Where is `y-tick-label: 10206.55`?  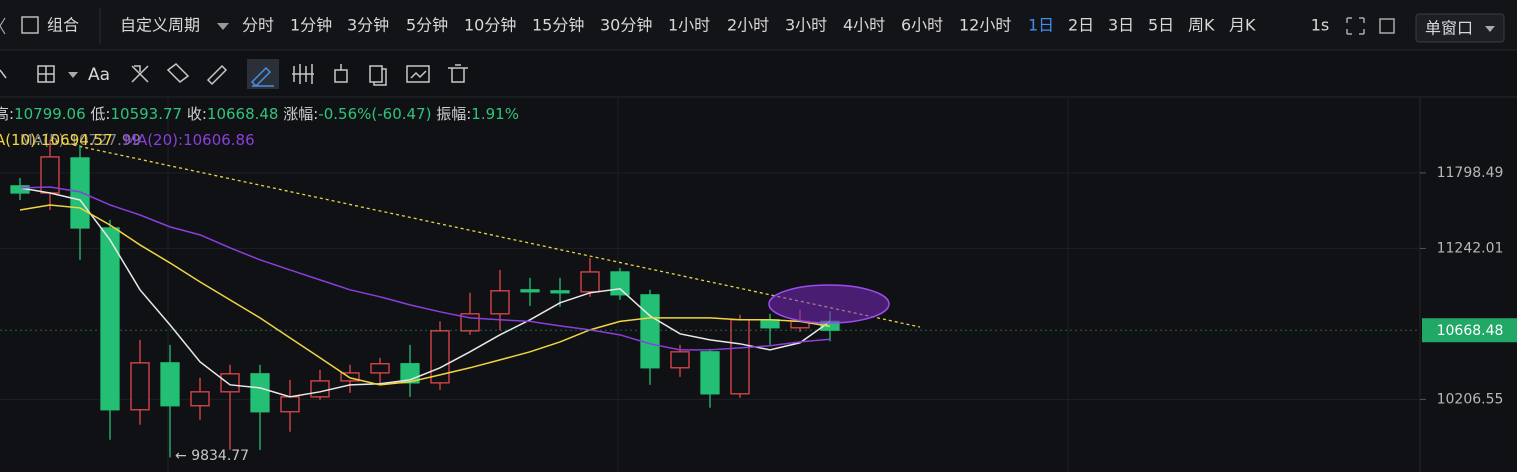
y-tick-label: 10206.55 is located at coordinates (1470, 399).